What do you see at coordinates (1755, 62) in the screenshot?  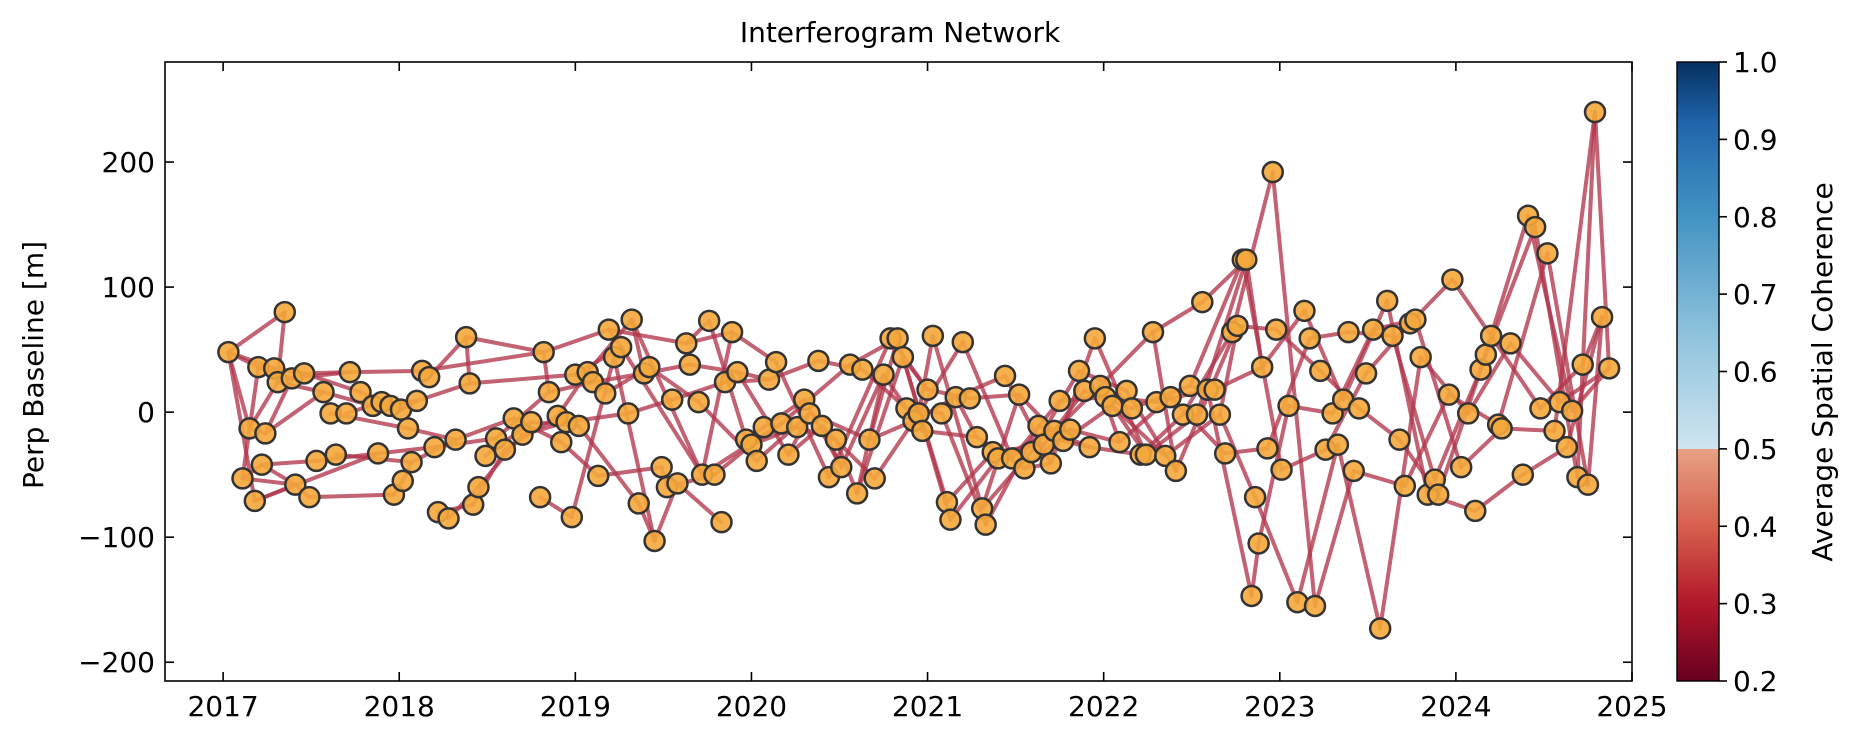 I see `colorbar-tick-label: 1.0` at bounding box center [1755, 62].